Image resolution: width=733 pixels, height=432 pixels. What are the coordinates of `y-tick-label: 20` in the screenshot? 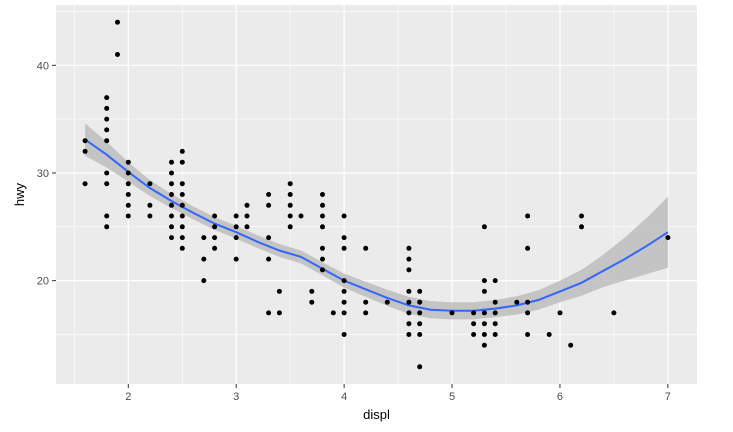 It's located at (43, 282).